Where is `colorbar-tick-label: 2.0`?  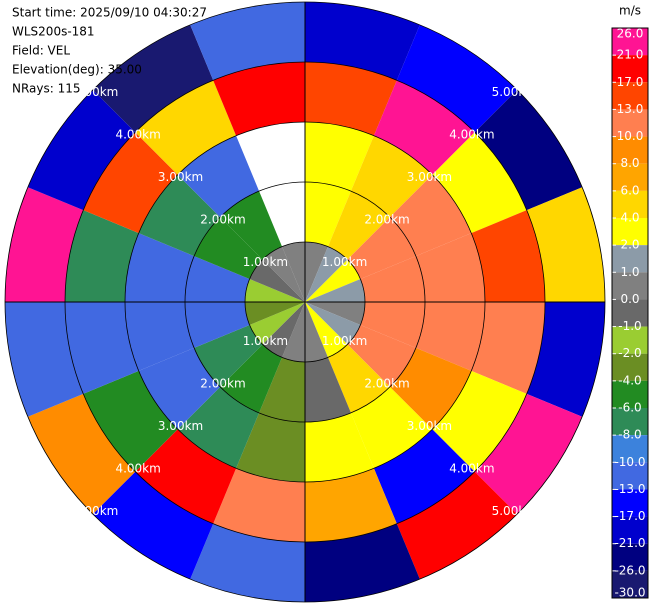
colorbar-tick-label: 2.0 is located at coordinates (629, 245).